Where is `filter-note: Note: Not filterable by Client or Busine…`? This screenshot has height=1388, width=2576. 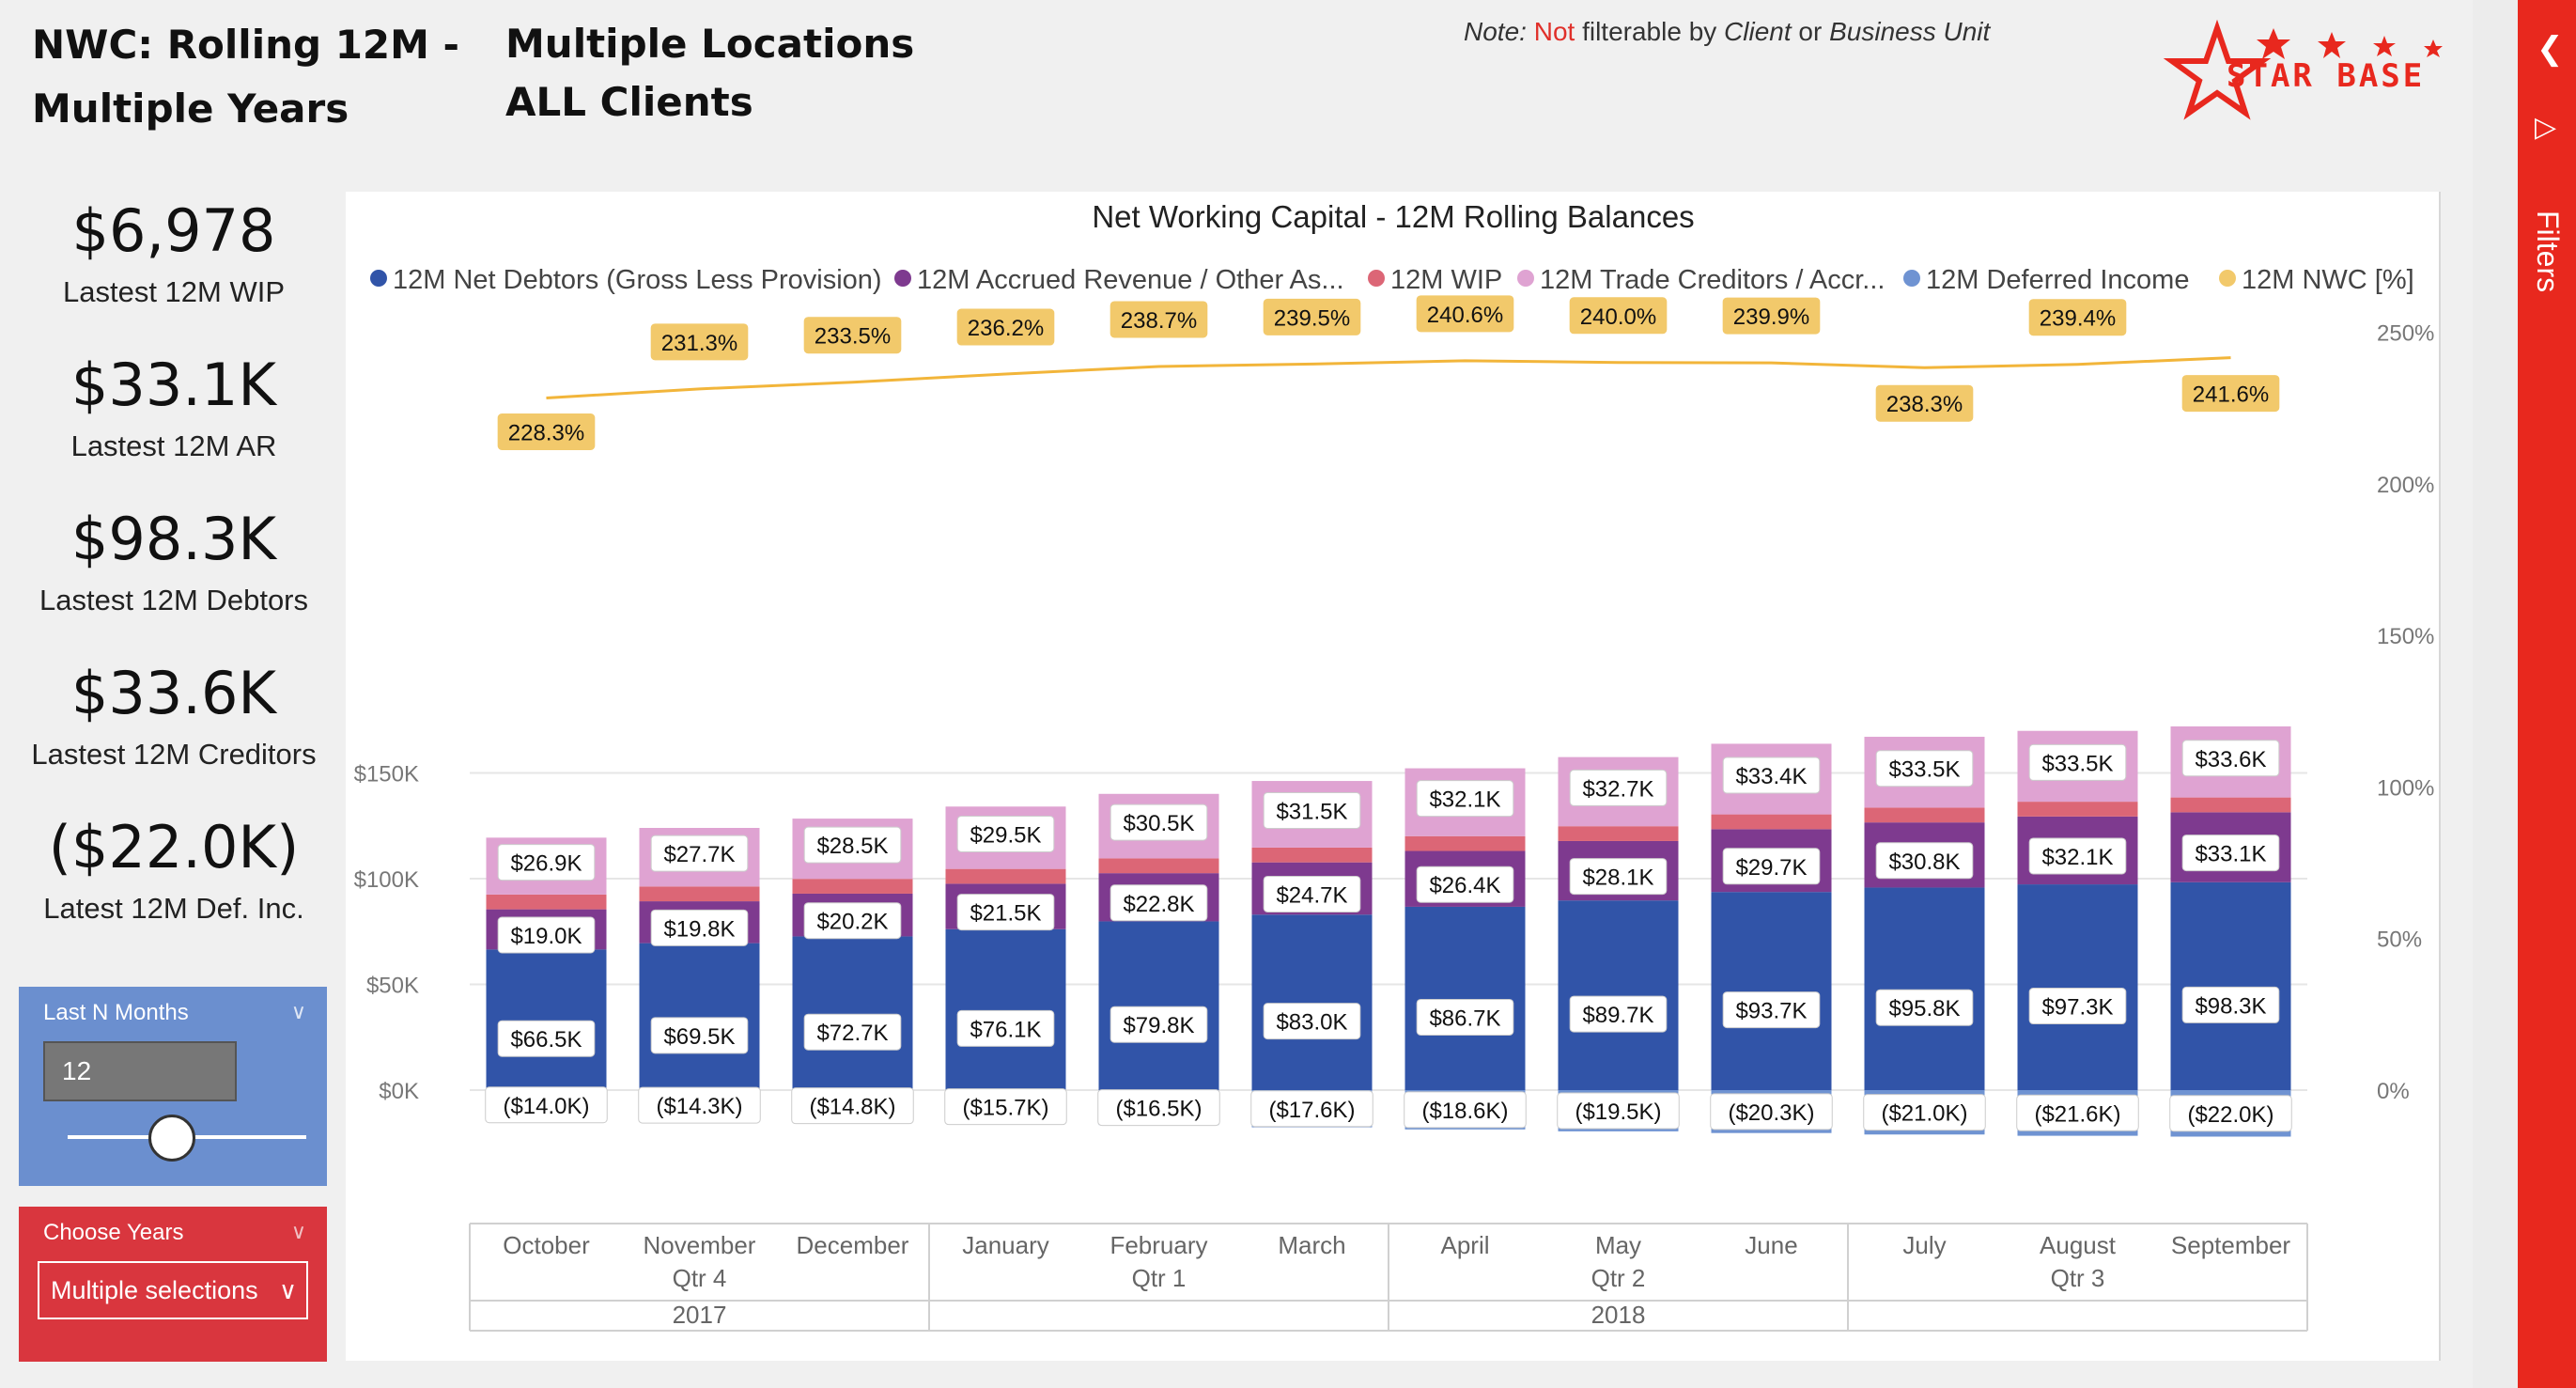 filter-note: Note: Not filterable by Client or Busine… is located at coordinates (1727, 32).